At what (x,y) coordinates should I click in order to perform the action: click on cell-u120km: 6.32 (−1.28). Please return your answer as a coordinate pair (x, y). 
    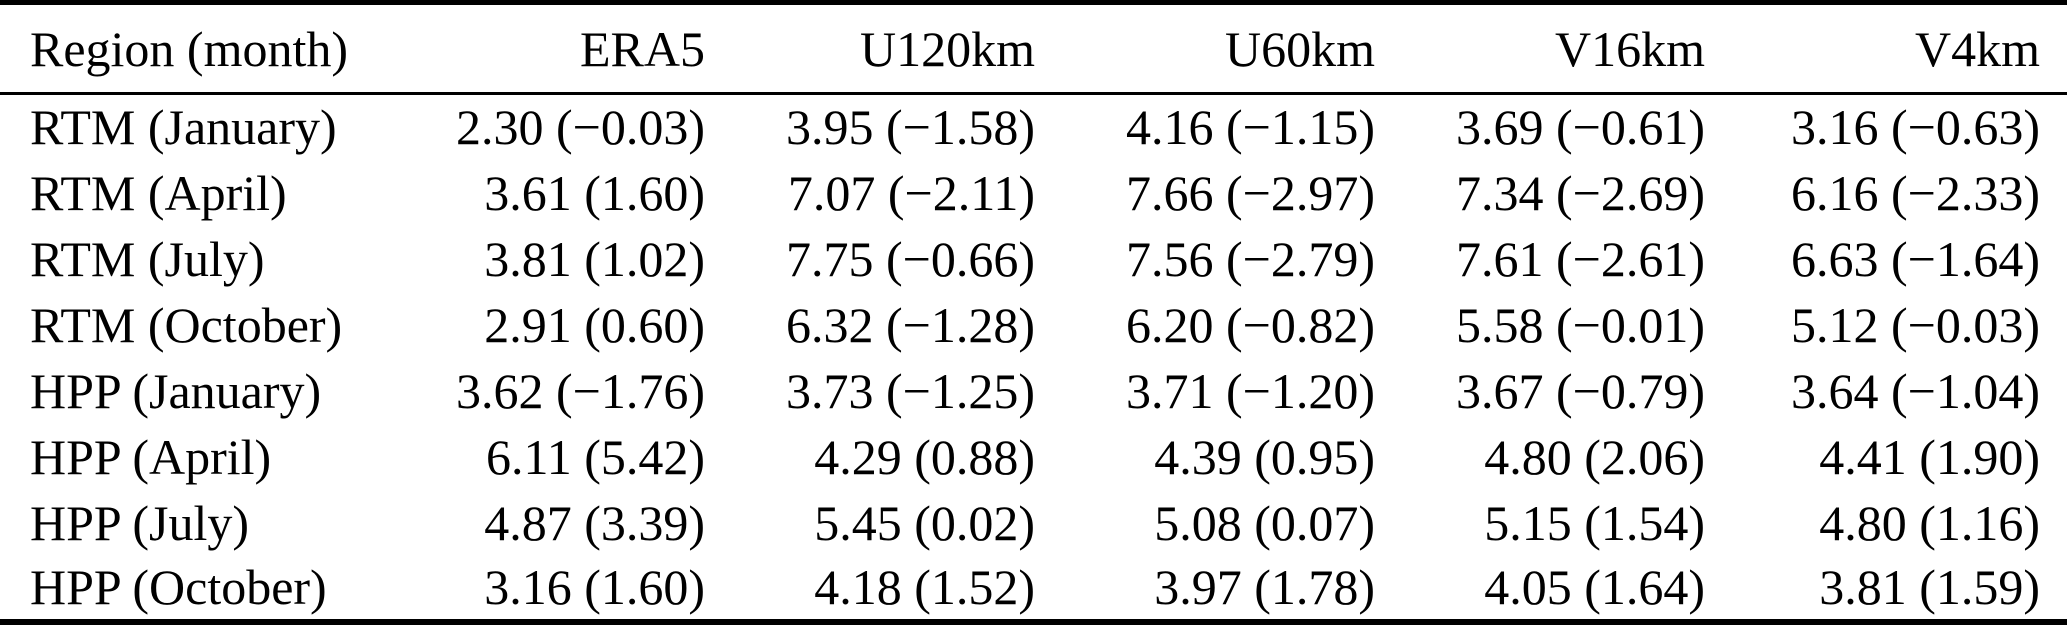
    Looking at the image, I should click on (910, 324).